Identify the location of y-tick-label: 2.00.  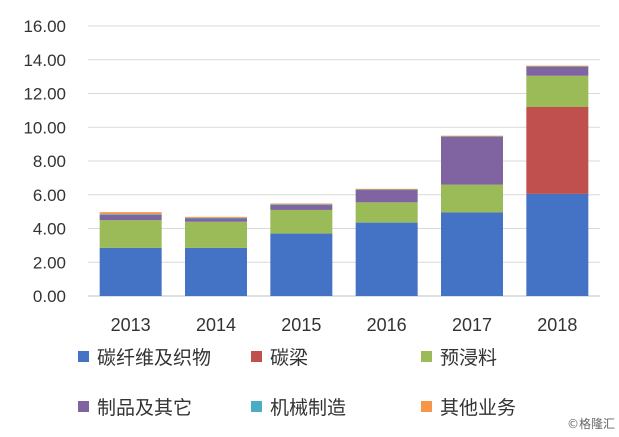
(49, 262).